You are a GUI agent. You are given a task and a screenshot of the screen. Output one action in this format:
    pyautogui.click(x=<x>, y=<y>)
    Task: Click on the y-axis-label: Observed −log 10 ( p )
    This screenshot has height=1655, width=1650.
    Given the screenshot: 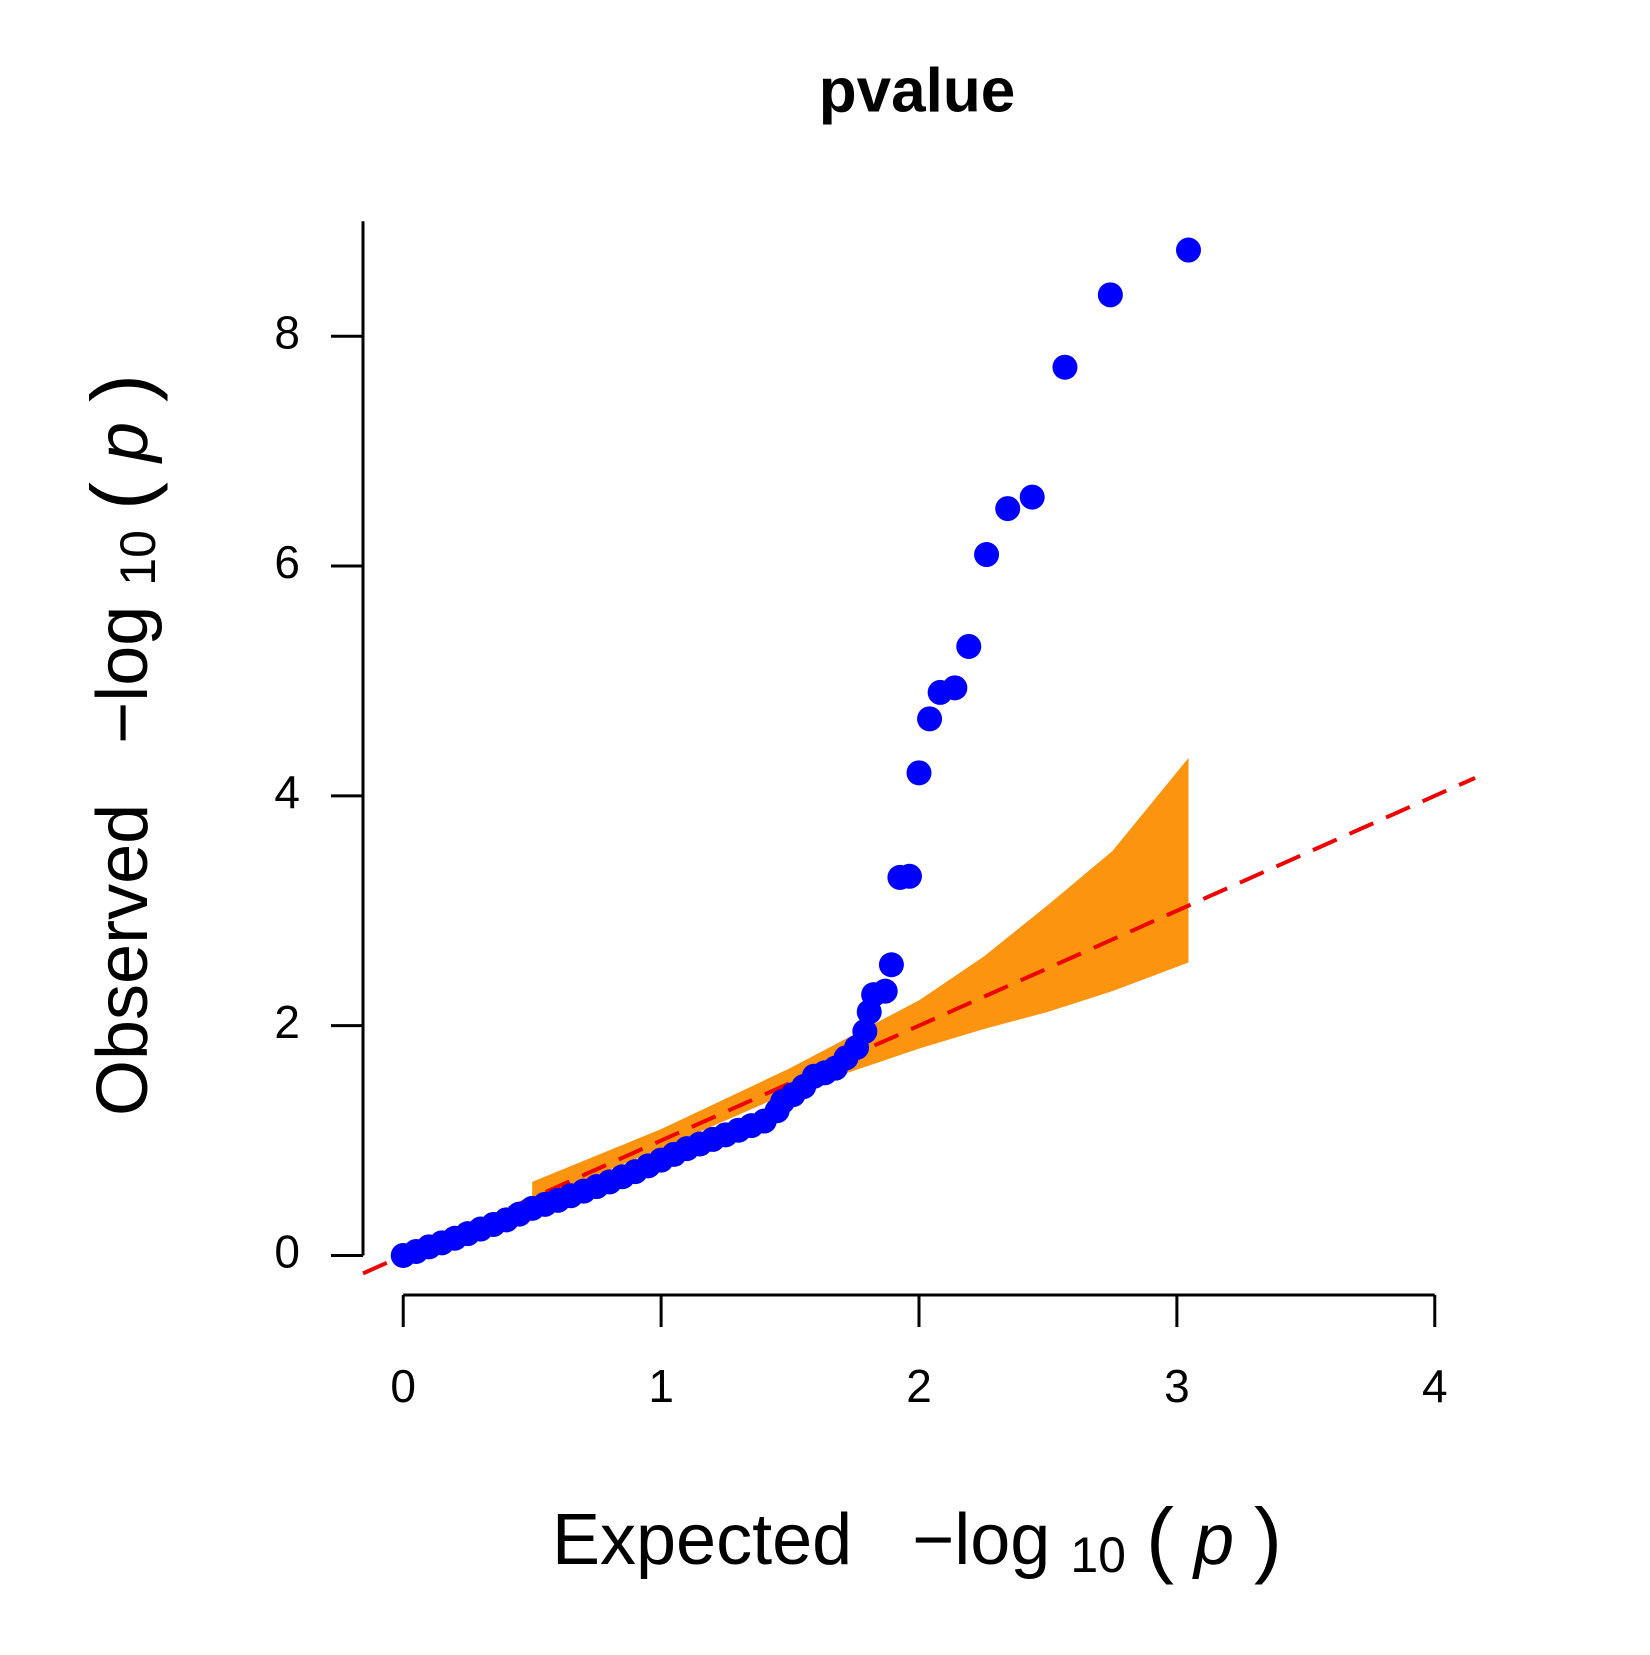 What is the action you would take?
    pyautogui.click(x=125, y=745)
    